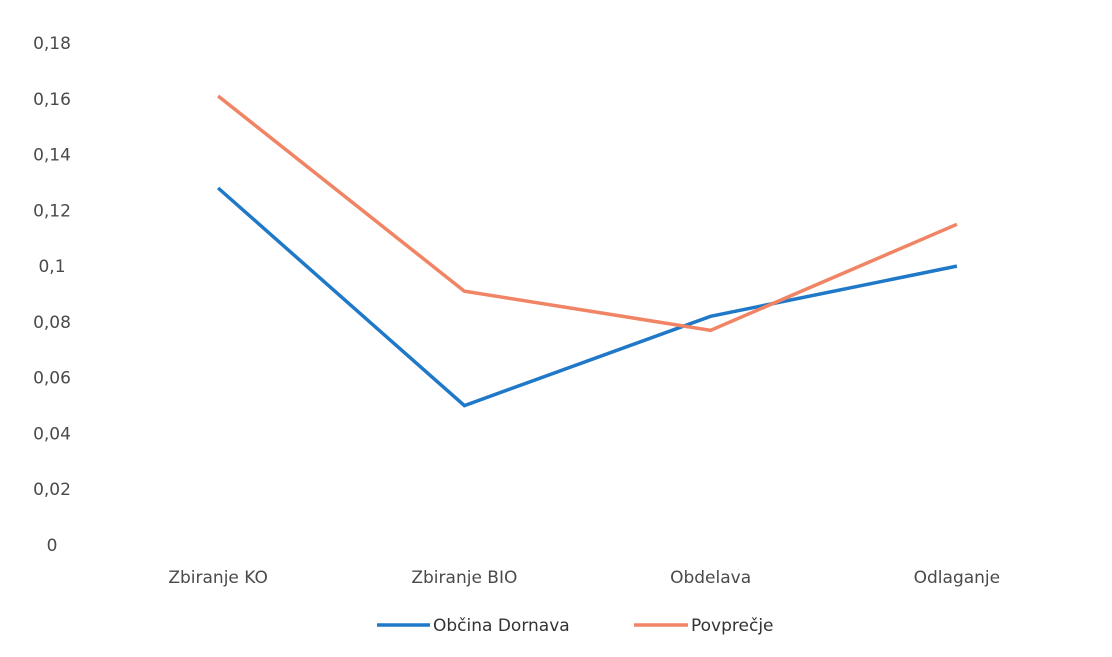 The image size is (1112, 657). What do you see at coordinates (51, 267) in the screenshot?
I see `y-tick-label: 0,1` at bounding box center [51, 267].